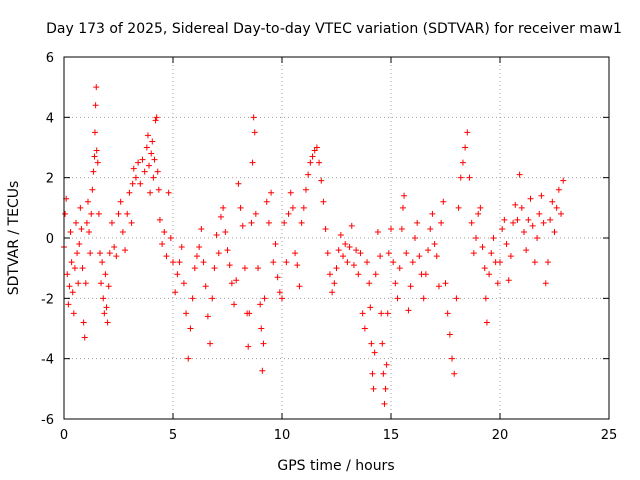 The image size is (640, 480). Describe the element at coordinates (50, 58) in the screenshot. I see `y-tick-label: 6` at that location.